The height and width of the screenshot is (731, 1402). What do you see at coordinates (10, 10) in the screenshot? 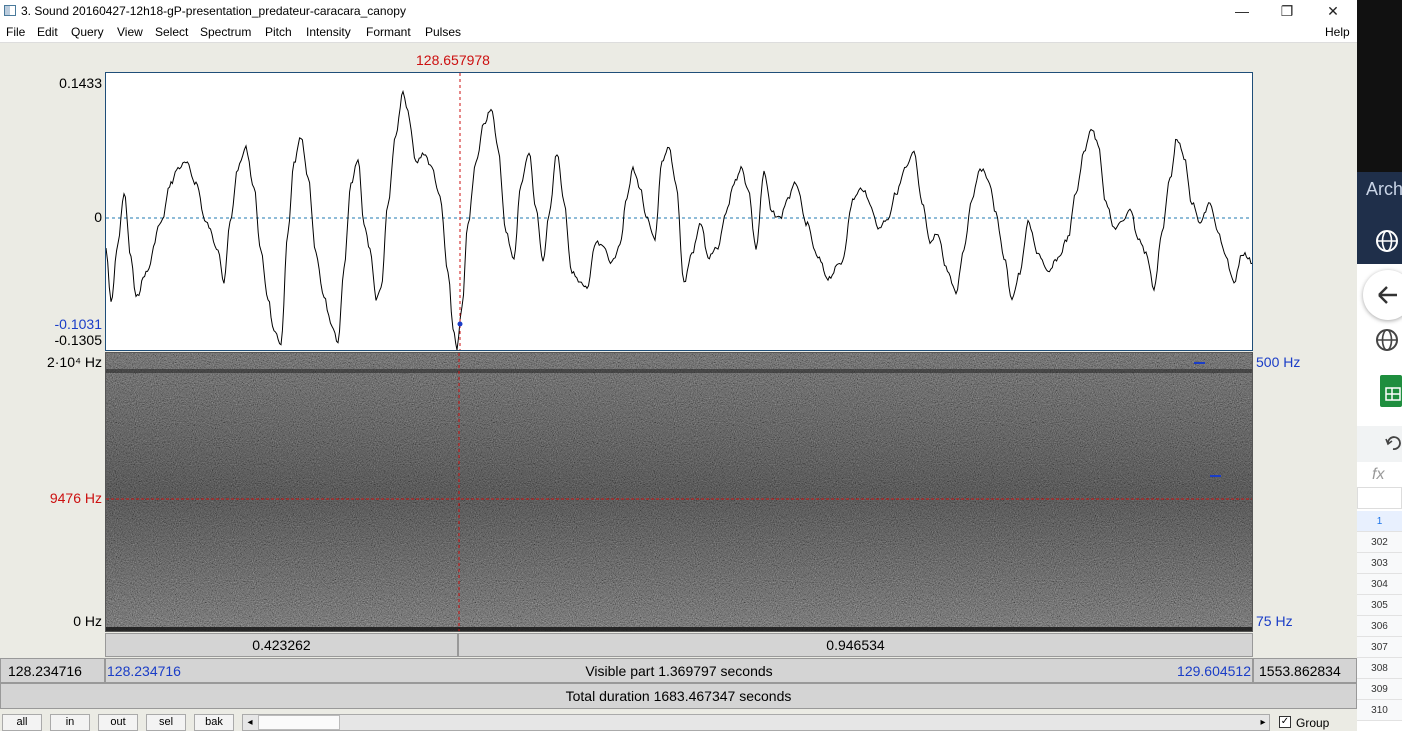
I see `praat-sound-icon` at bounding box center [10, 10].